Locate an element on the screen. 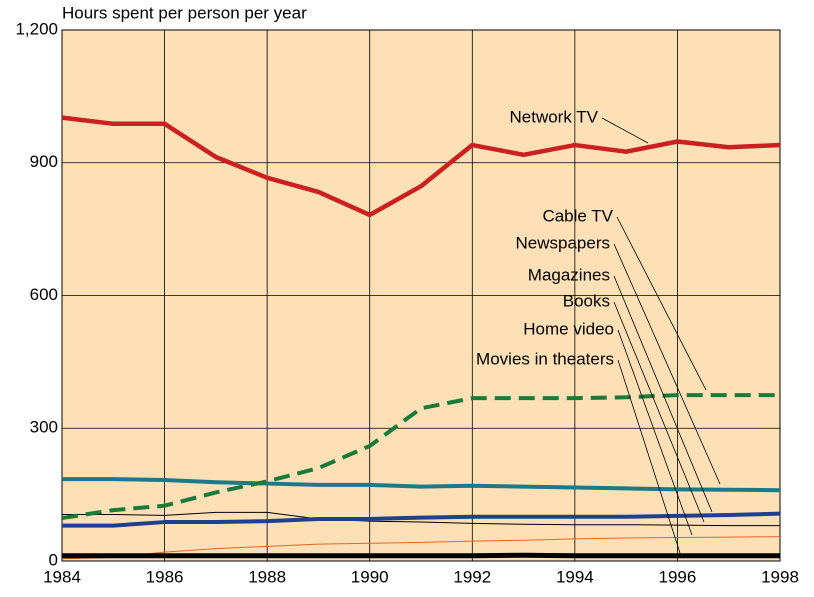  series-label: Home video is located at coordinates (568, 328).